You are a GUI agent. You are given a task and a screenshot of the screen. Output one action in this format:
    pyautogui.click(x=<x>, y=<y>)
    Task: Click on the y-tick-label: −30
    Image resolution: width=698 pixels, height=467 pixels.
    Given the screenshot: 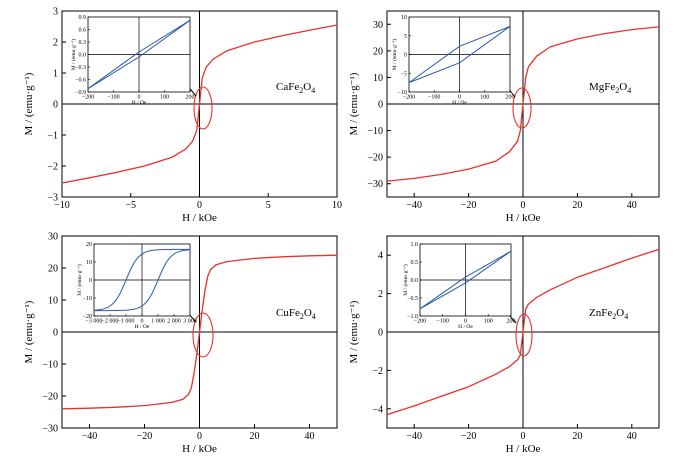 What is the action you would take?
    pyautogui.click(x=50, y=429)
    